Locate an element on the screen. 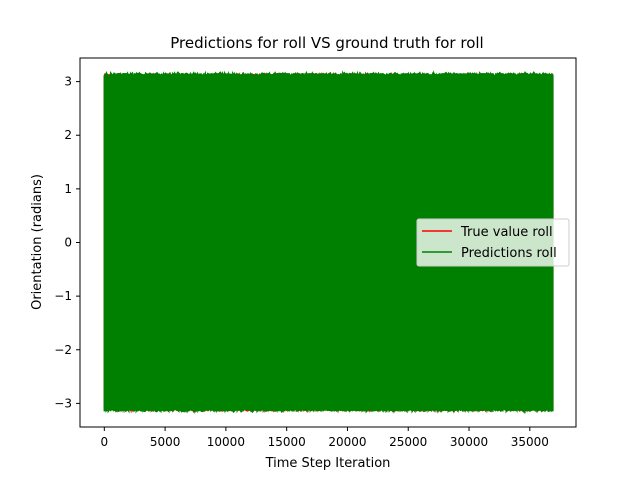  y-tick-label: 1 is located at coordinates (68, 189).